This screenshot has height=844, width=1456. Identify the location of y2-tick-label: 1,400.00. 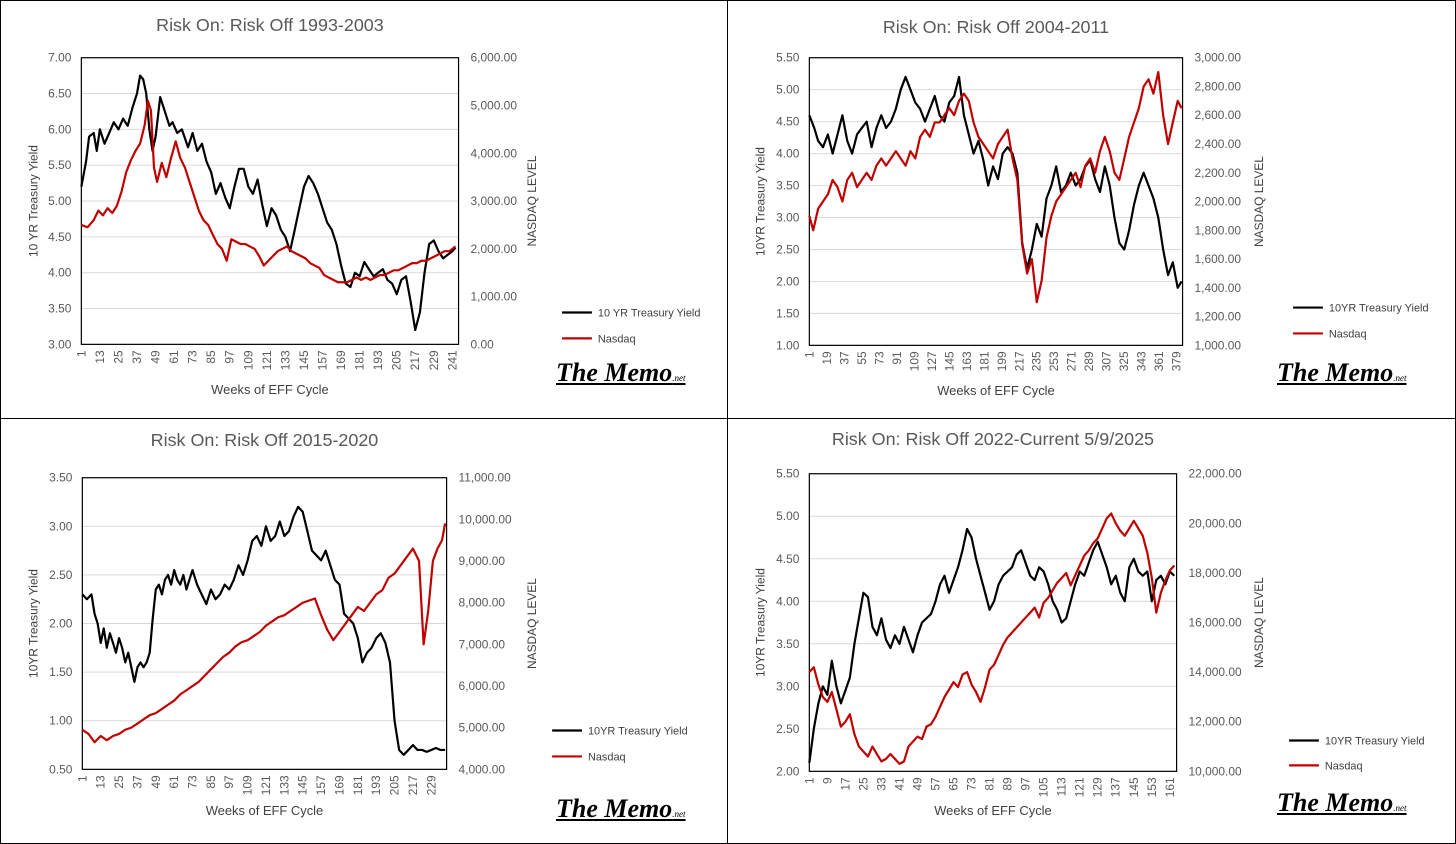
(1218, 288).